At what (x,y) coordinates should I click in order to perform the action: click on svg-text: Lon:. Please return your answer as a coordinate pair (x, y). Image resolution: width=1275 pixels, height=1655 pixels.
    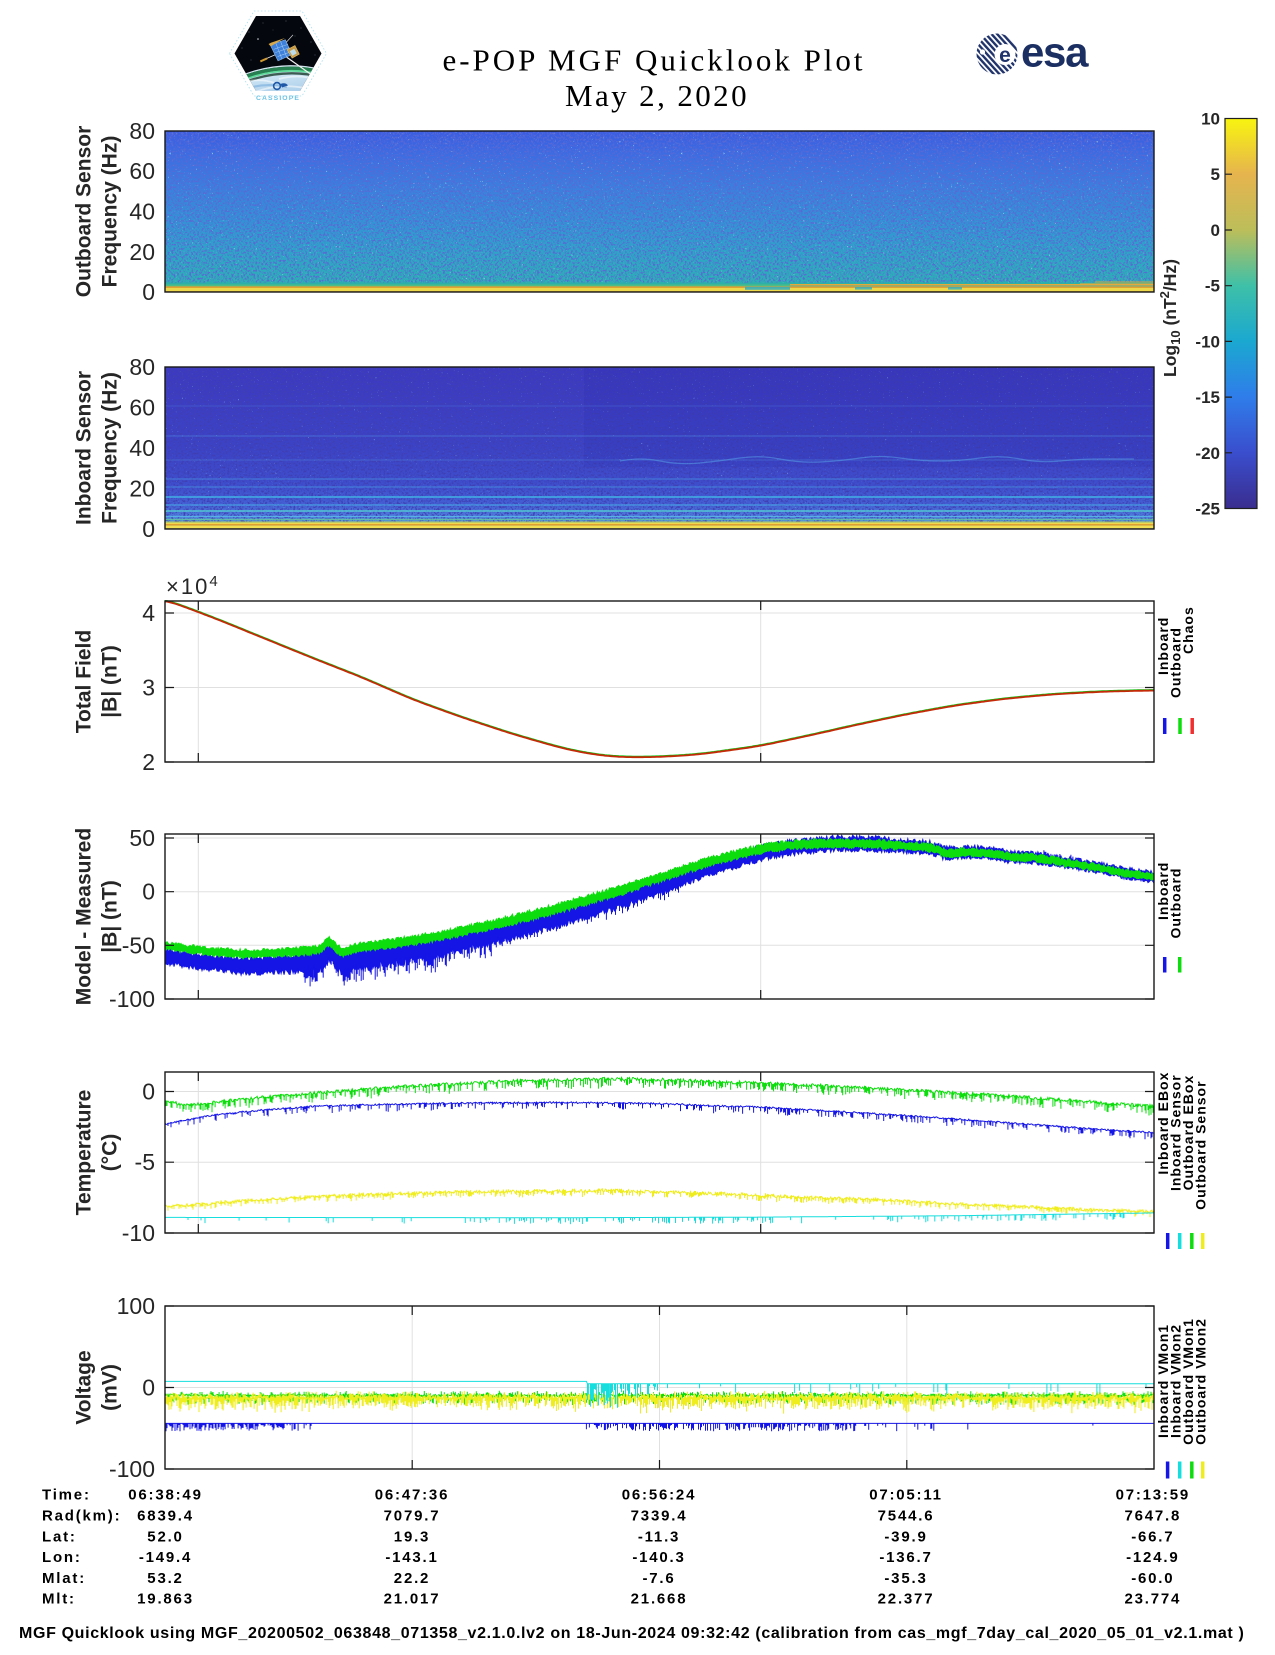
    Looking at the image, I should click on (62, 1557).